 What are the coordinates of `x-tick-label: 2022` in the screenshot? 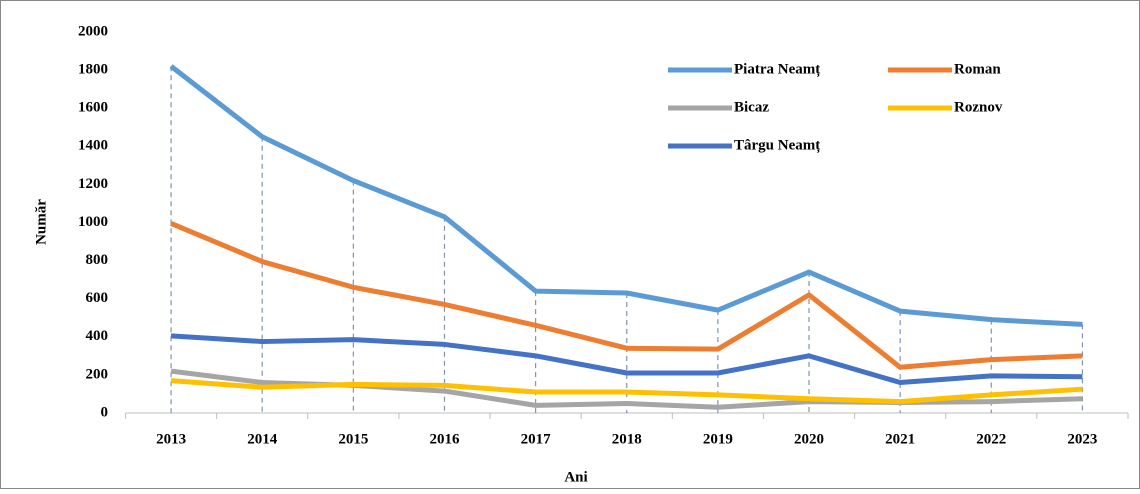 It's located at (991, 439).